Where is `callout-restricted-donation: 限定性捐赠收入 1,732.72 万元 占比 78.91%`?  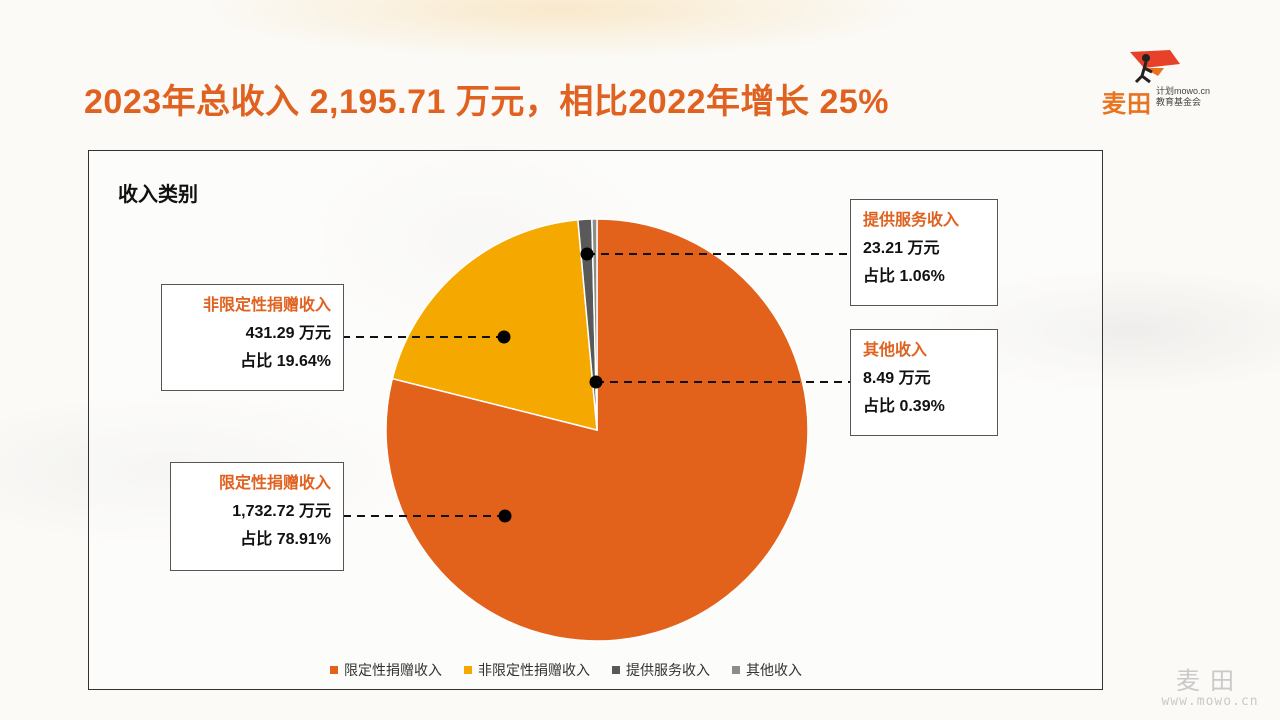
callout-restricted-donation: 限定性捐赠收入 1,732.72 万元 占比 78.91% is located at coordinates (257, 516).